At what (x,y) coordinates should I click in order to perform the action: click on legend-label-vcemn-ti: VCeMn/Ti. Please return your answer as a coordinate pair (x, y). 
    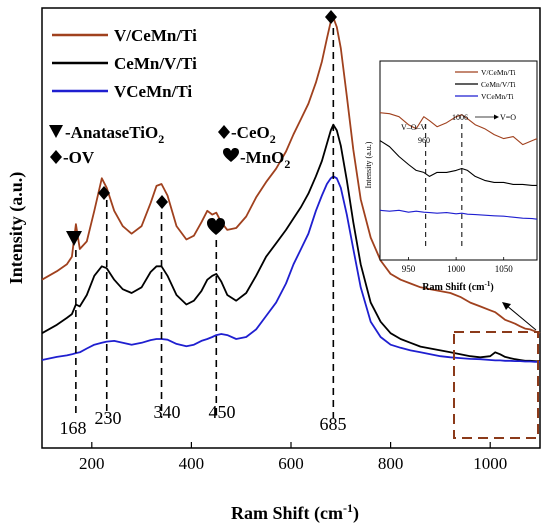
    Looking at the image, I should click on (153, 91).